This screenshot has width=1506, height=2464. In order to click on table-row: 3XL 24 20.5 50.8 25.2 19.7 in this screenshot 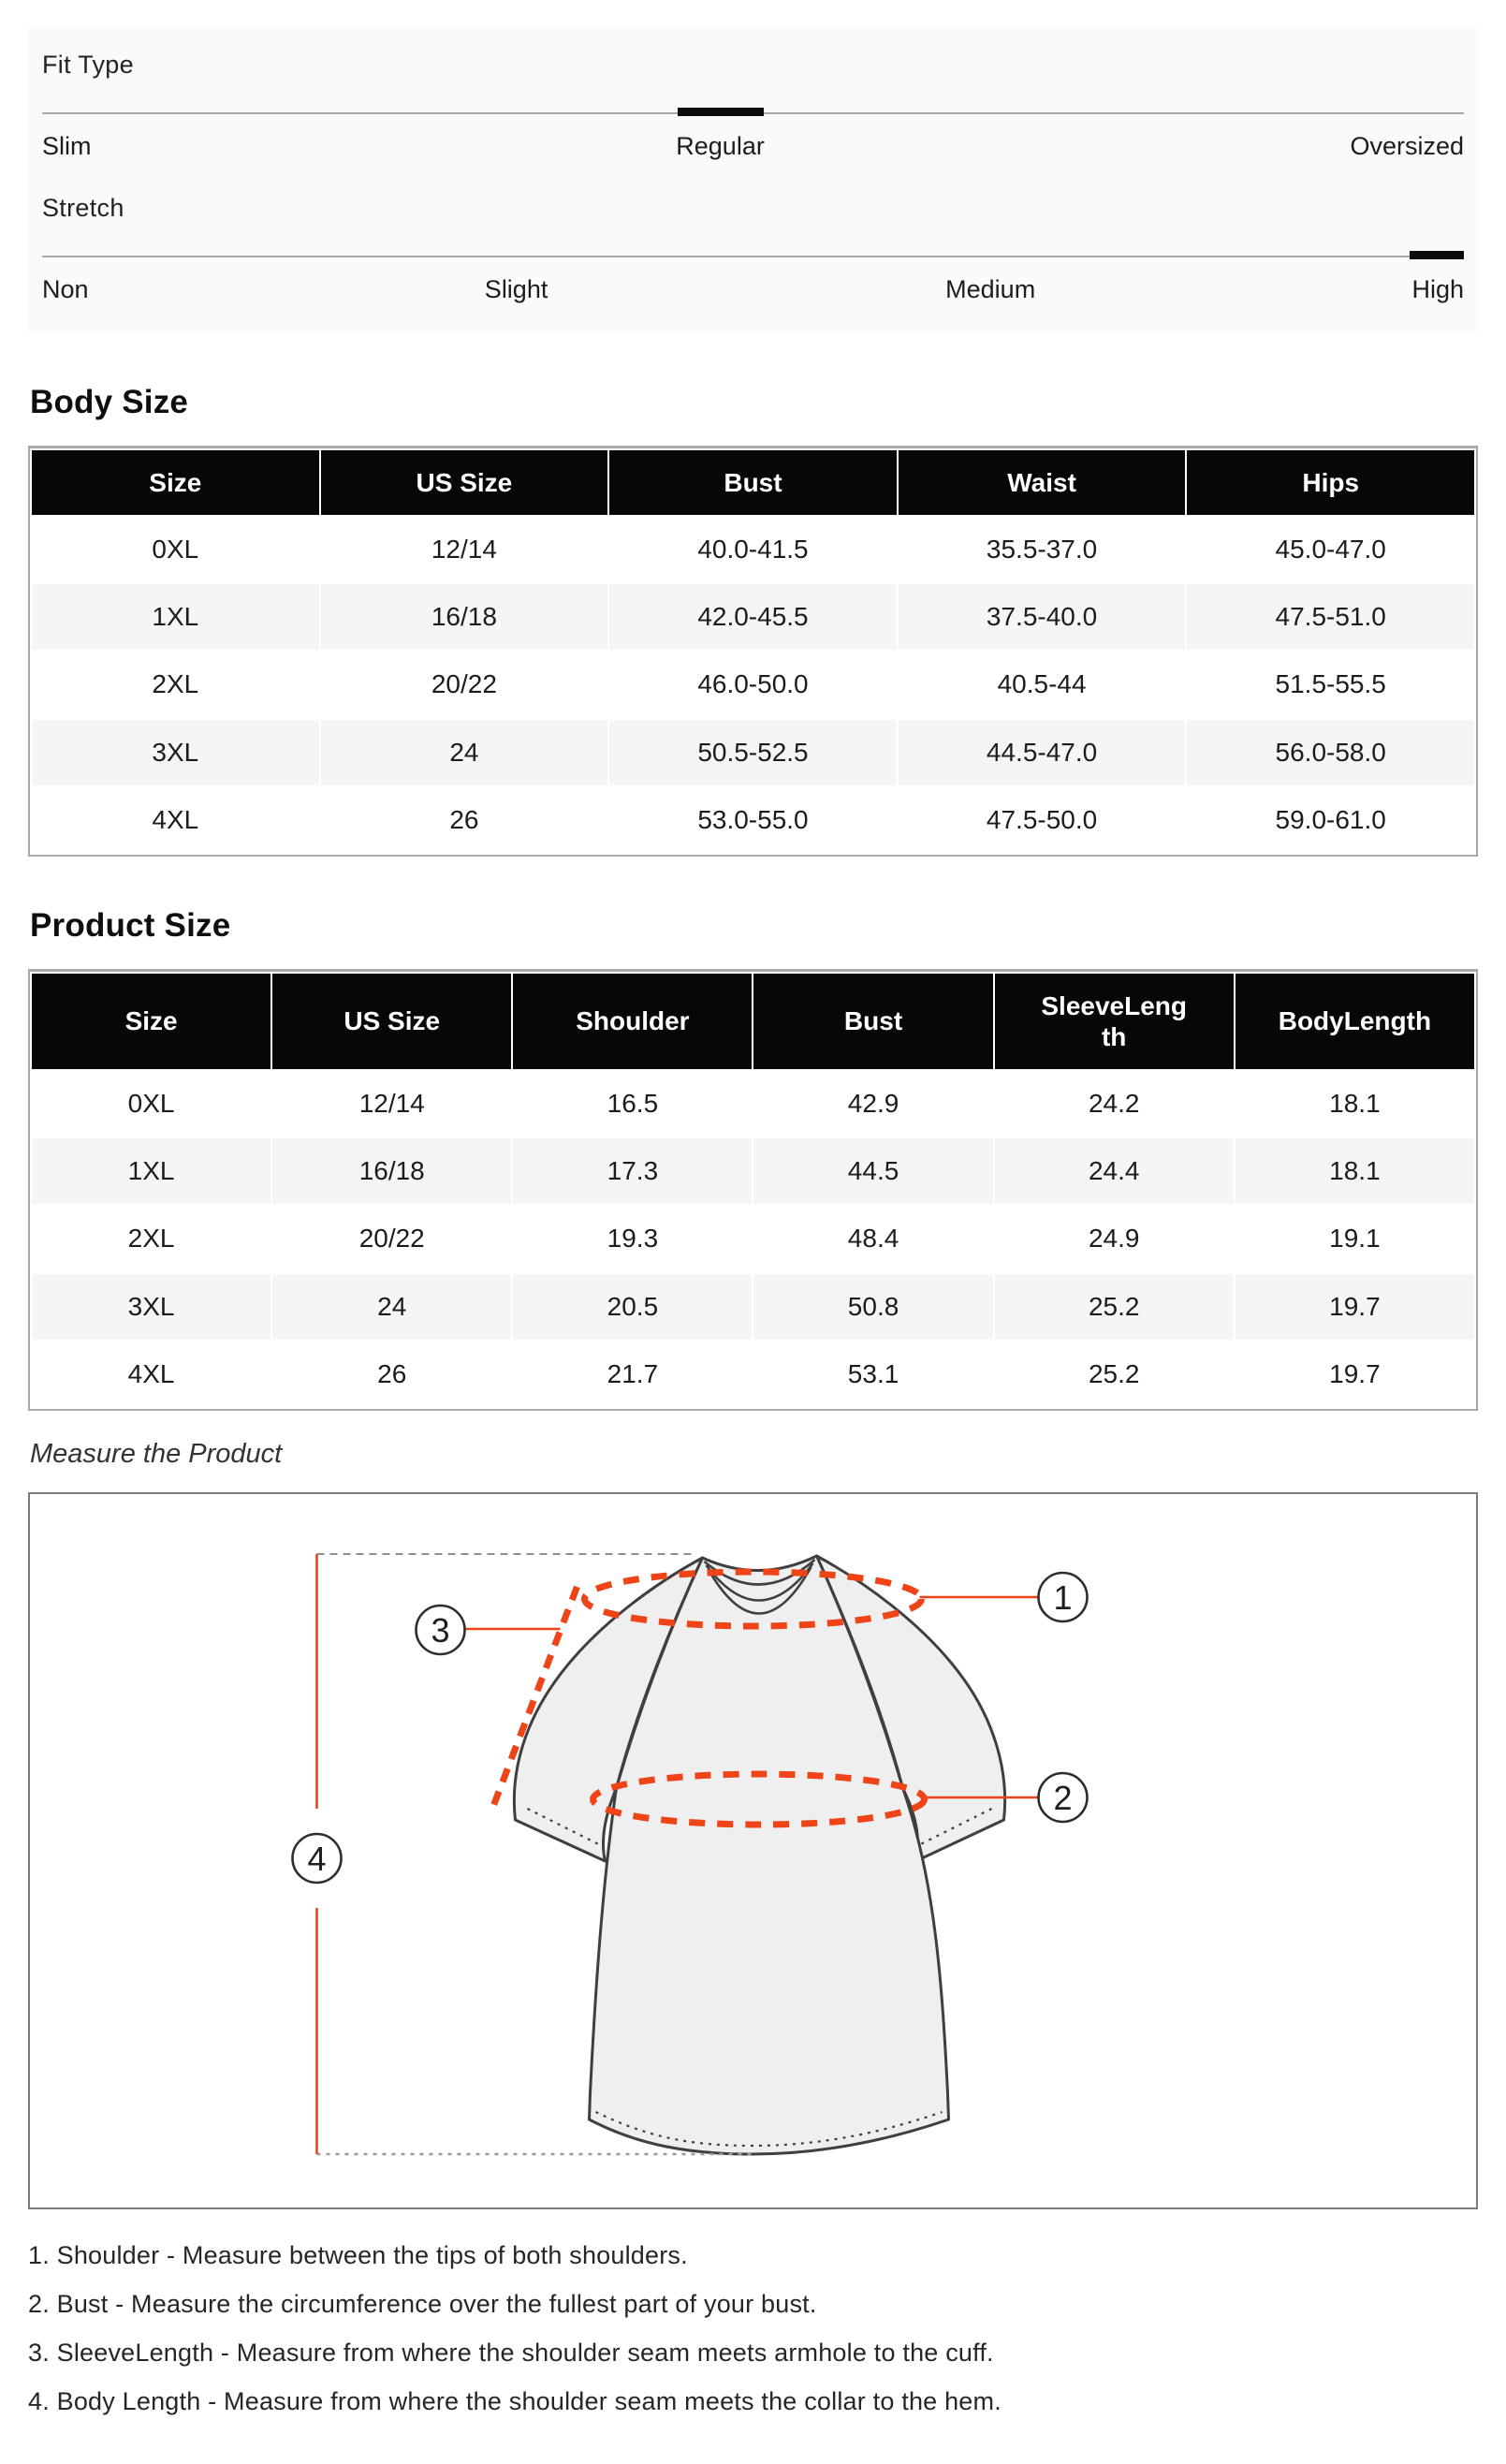, I will do `click(753, 1306)`.